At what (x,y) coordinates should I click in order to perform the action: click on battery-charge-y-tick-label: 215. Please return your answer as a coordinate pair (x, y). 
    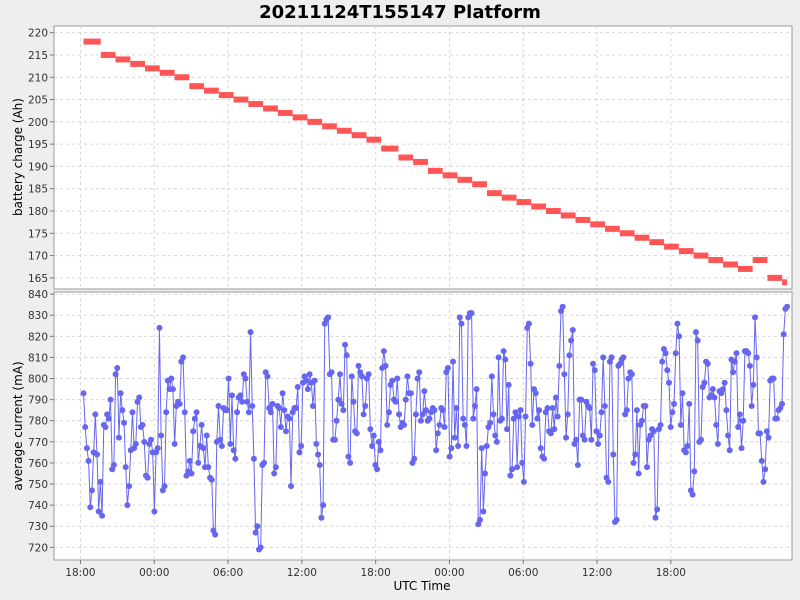
    Looking at the image, I should click on (38, 56).